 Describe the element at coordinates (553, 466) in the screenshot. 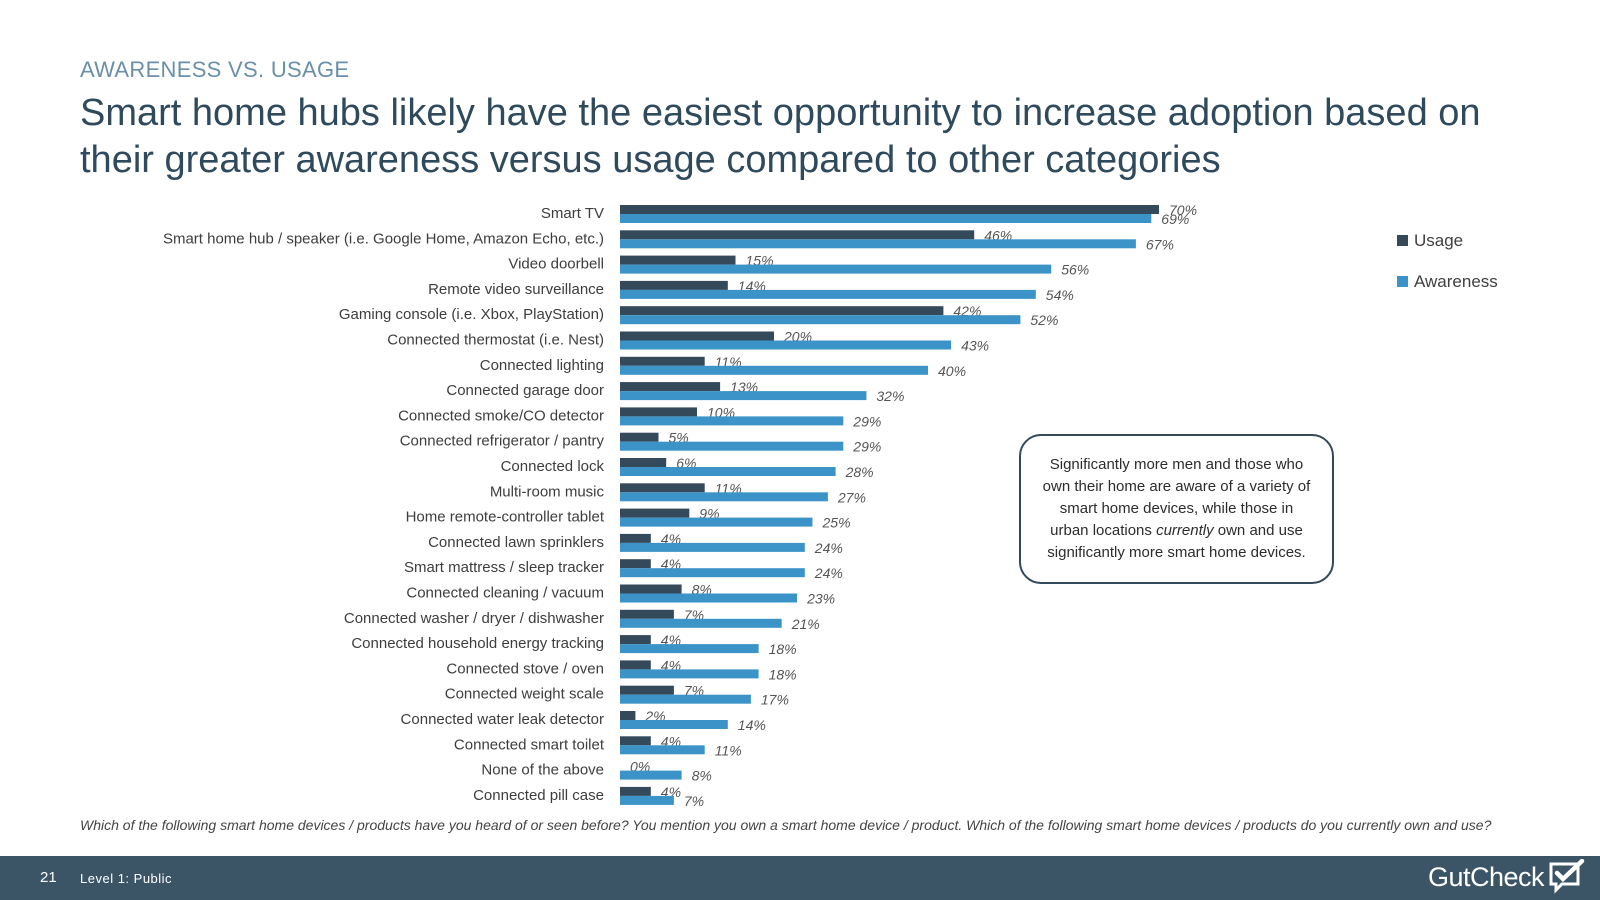

I see `category-label: Connected lock` at that location.